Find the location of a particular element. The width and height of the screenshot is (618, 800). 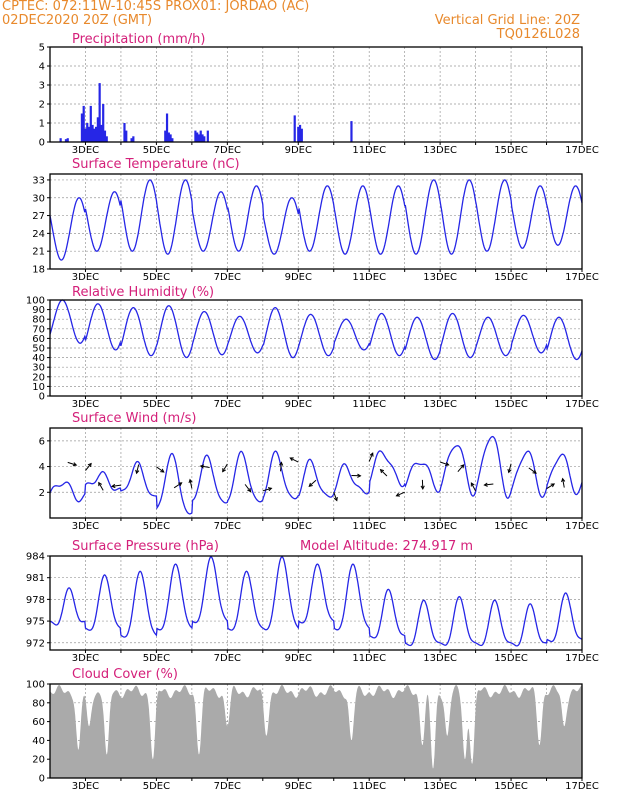

header-line2: 02DEC2020 20Z (GMT) is located at coordinates (77, 20).